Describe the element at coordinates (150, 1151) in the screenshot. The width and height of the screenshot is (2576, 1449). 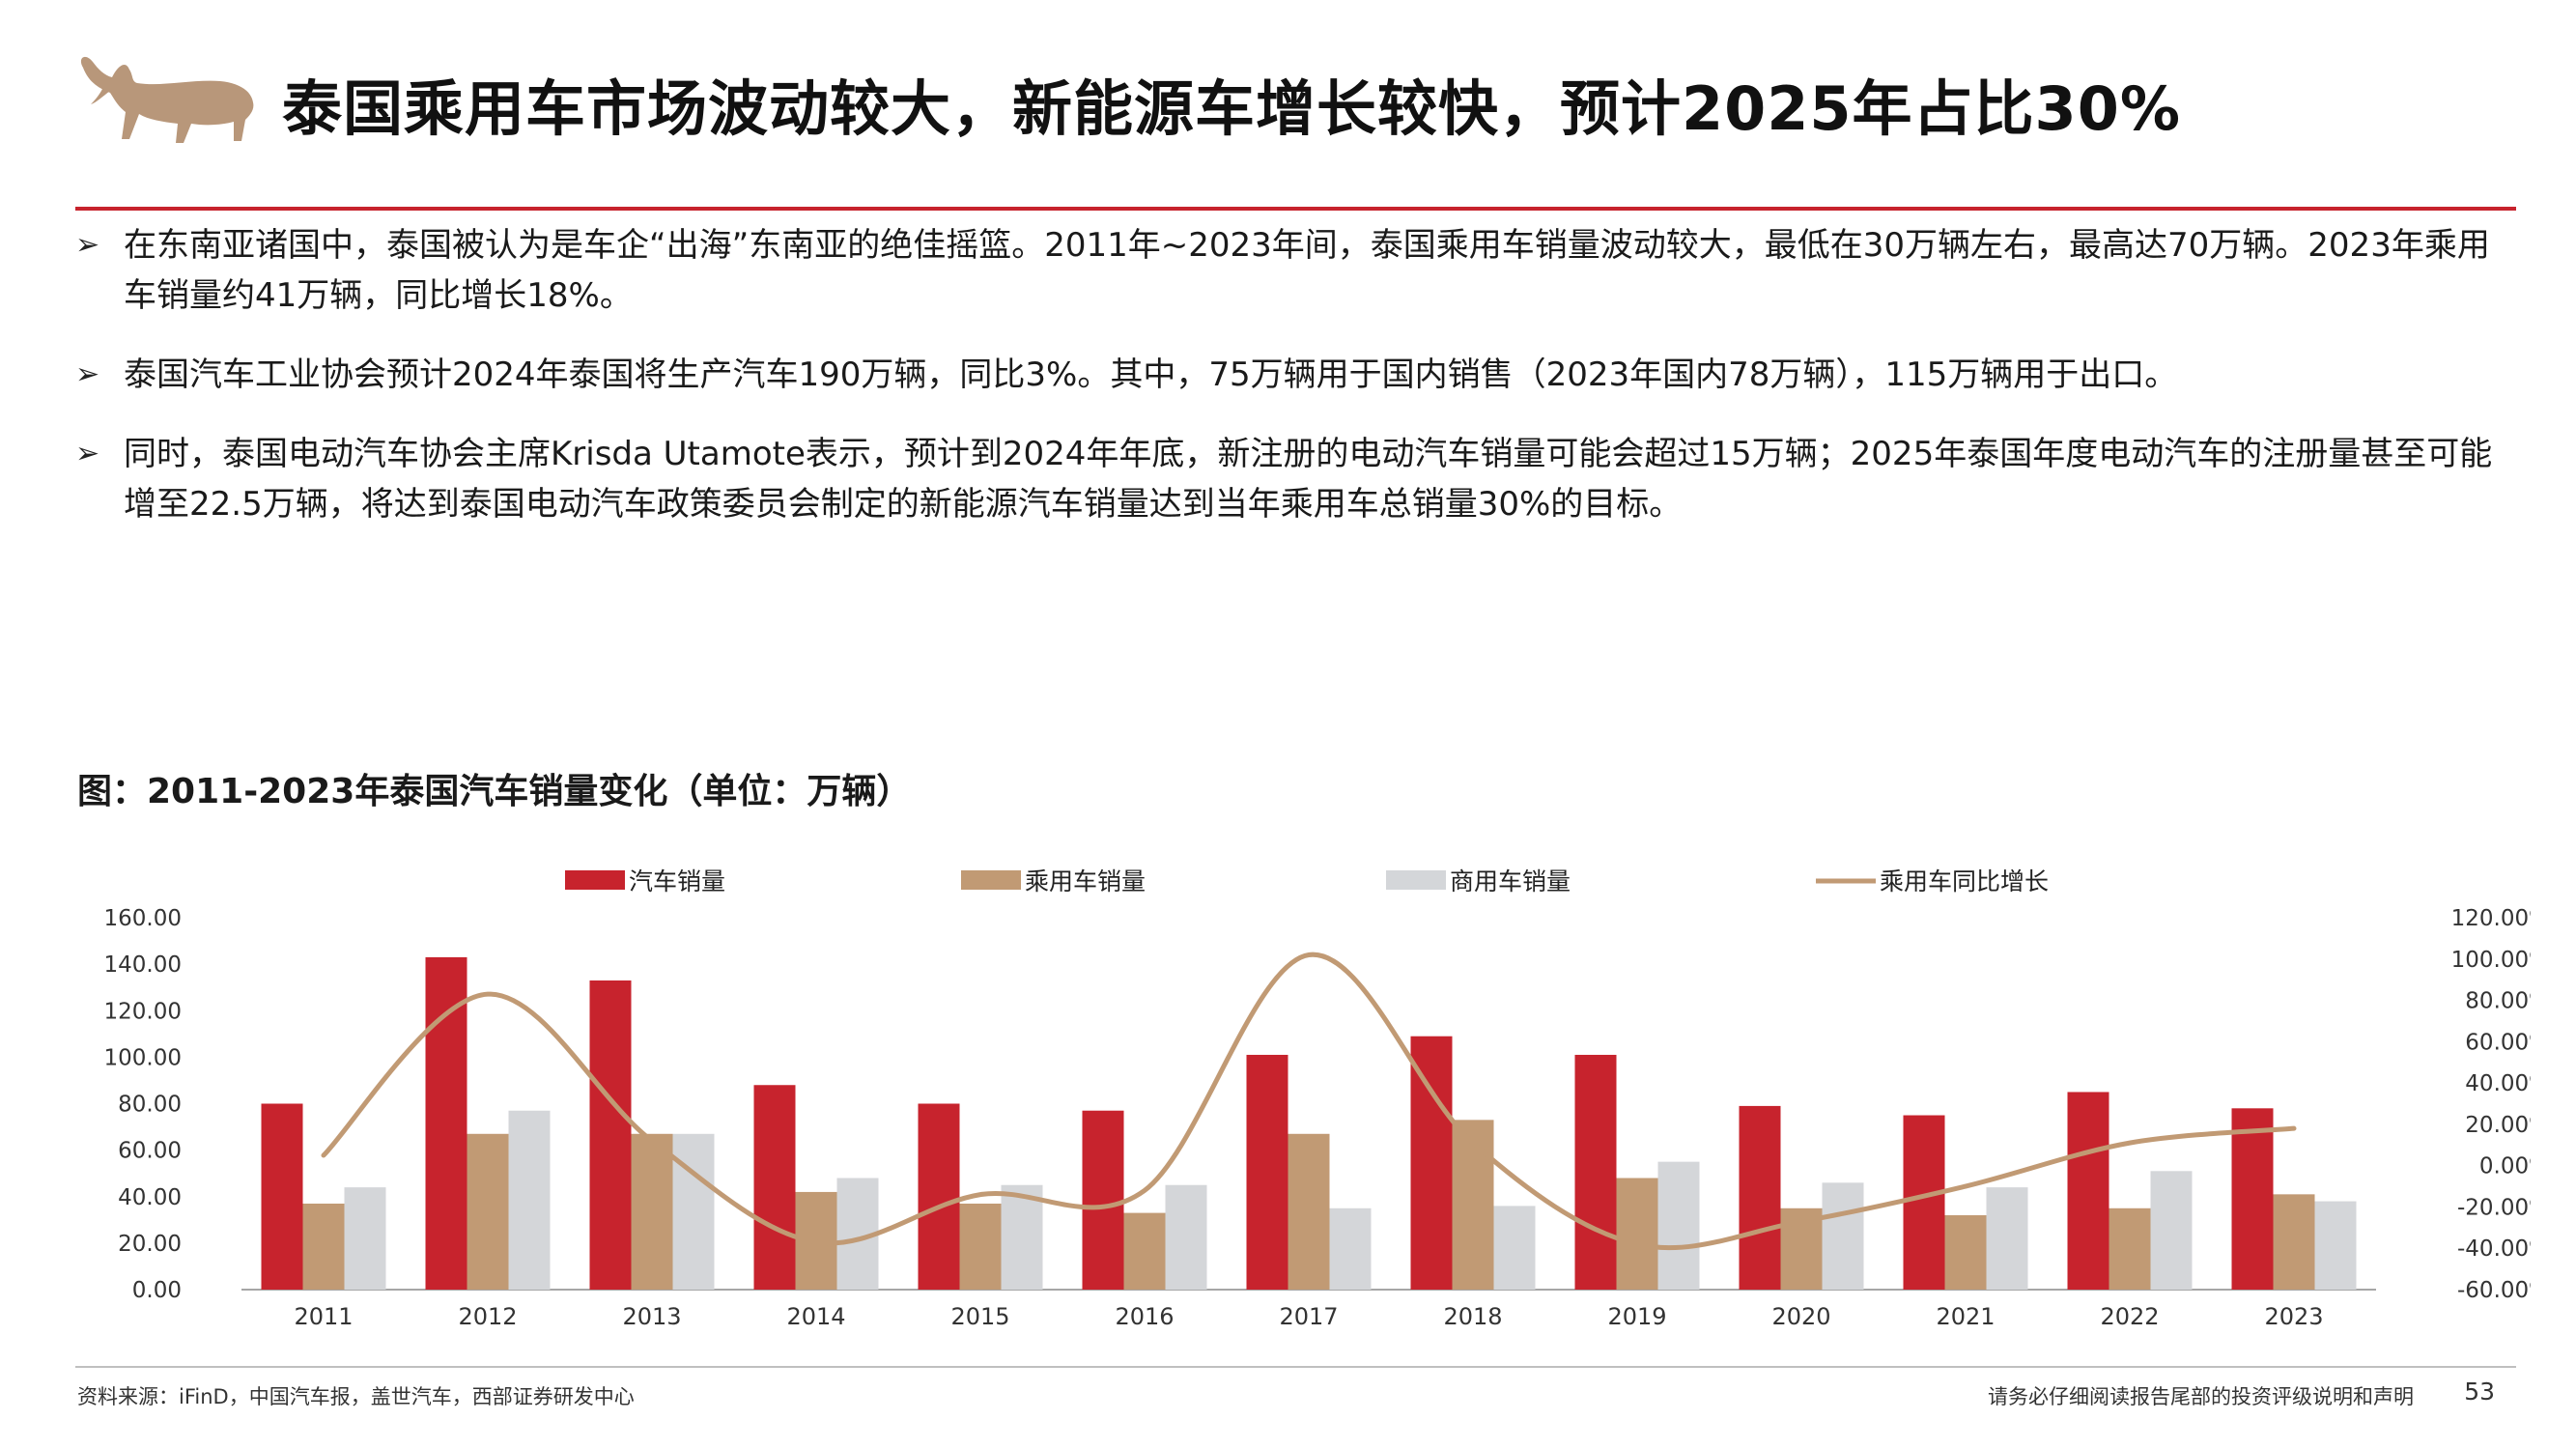
I see `left-axis-tick-label: 60.00` at that location.